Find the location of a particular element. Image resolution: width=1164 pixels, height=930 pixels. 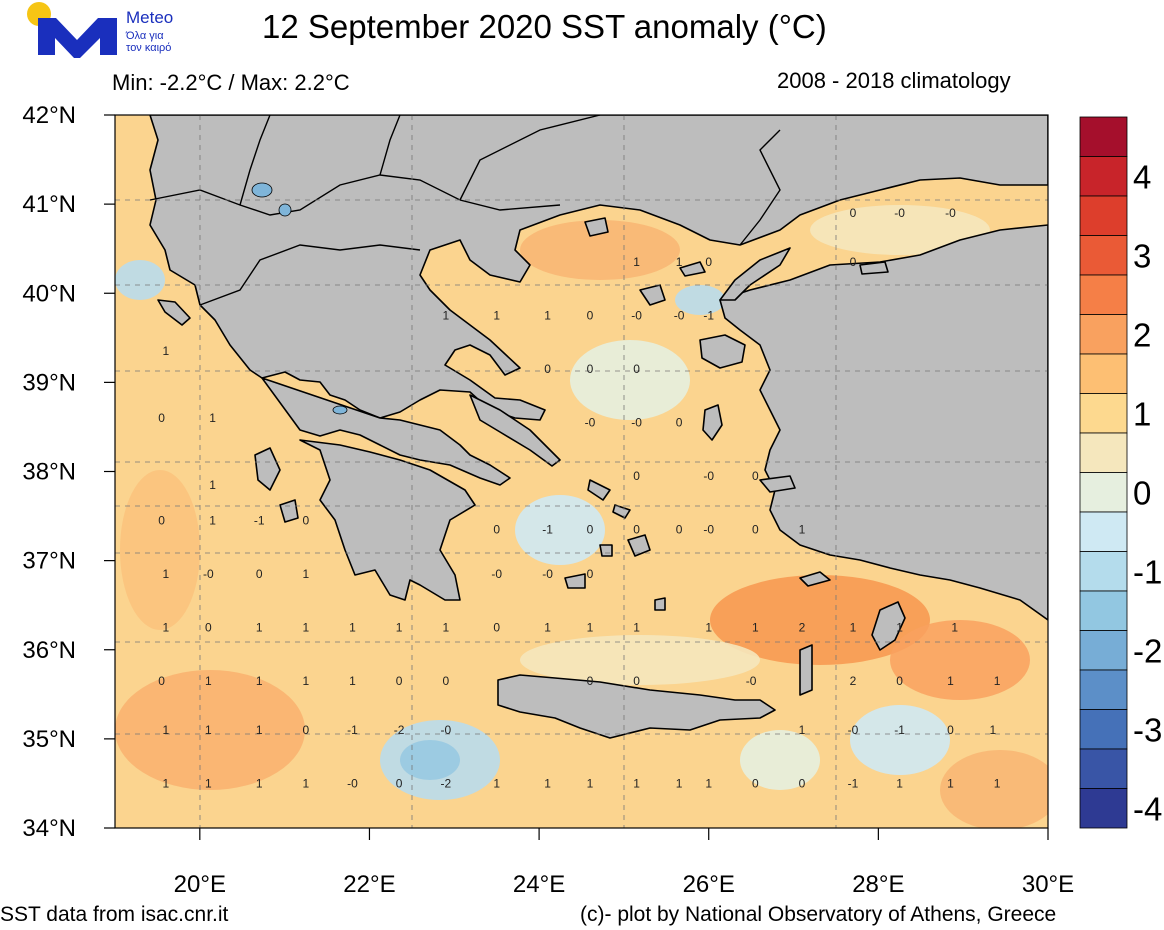

colorbar-tick-label: 2 is located at coordinates (1142, 334).